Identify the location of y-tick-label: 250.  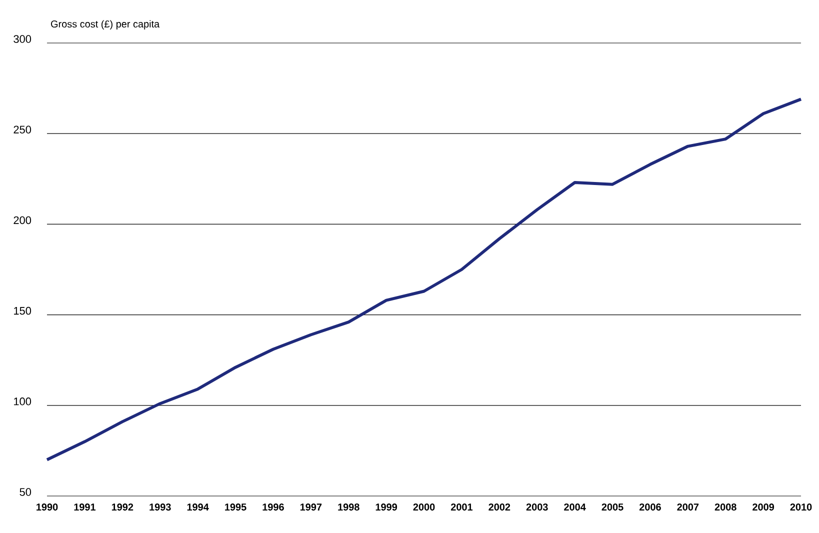
(23, 130).